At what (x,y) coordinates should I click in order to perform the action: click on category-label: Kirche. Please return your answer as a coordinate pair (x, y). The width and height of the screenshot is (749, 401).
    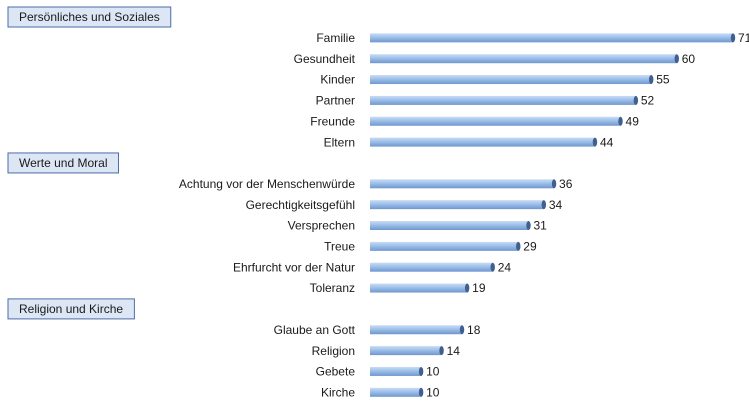
    Looking at the image, I should click on (338, 392).